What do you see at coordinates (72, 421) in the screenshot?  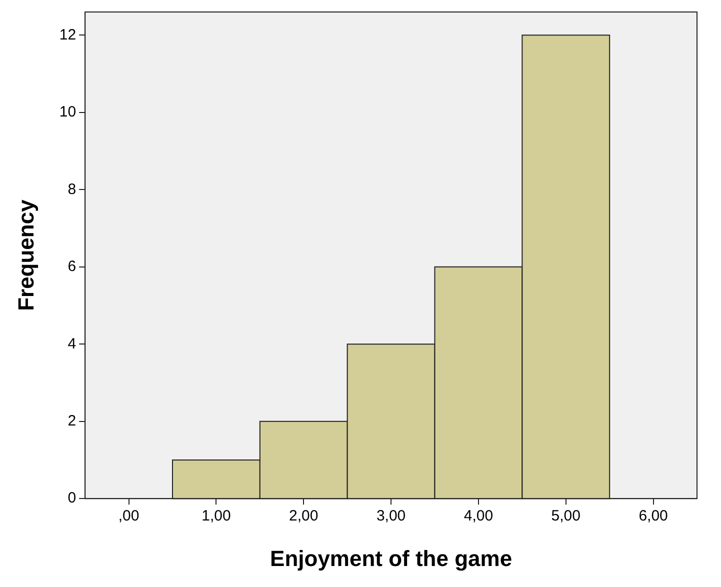 I see `y-tick-label: 2` at bounding box center [72, 421].